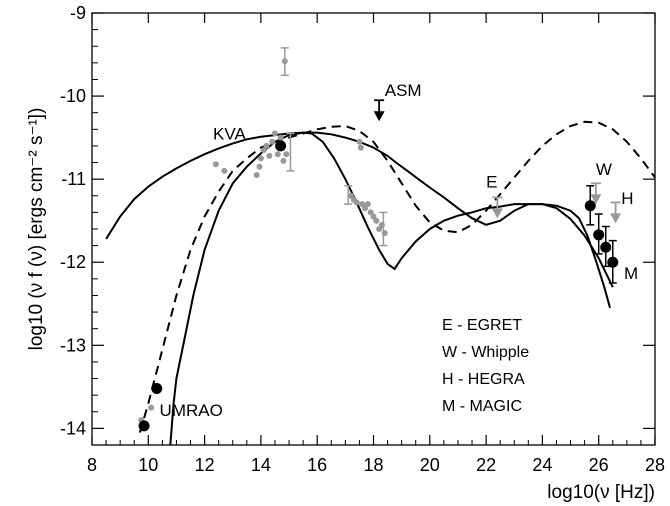 This screenshot has width=670, height=506. Describe the element at coordinates (601, 492) in the screenshot. I see `x-axis-label: log10(ν [Hz])` at that location.